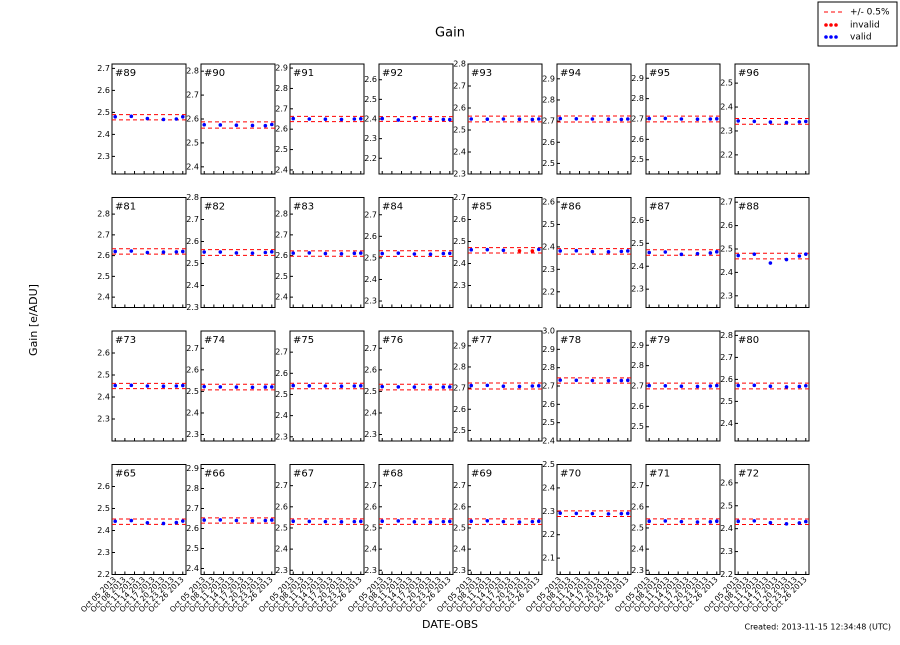  What do you see at coordinates (570, 340) in the screenshot?
I see `panel-label: #78` at bounding box center [570, 340].